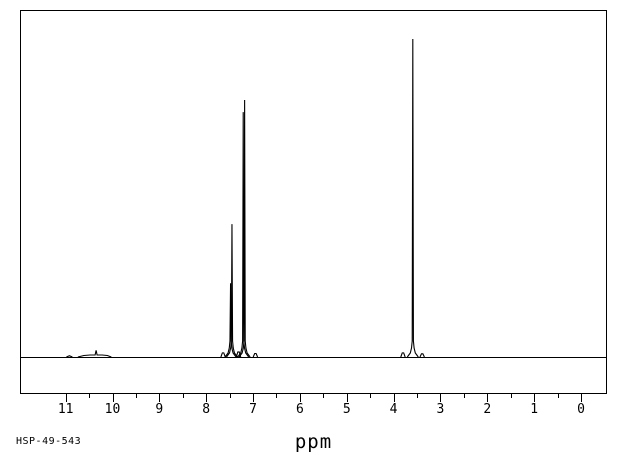 This screenshot has height=455, width=620. I want to click on x-axis-ticks, so click(324, 397).